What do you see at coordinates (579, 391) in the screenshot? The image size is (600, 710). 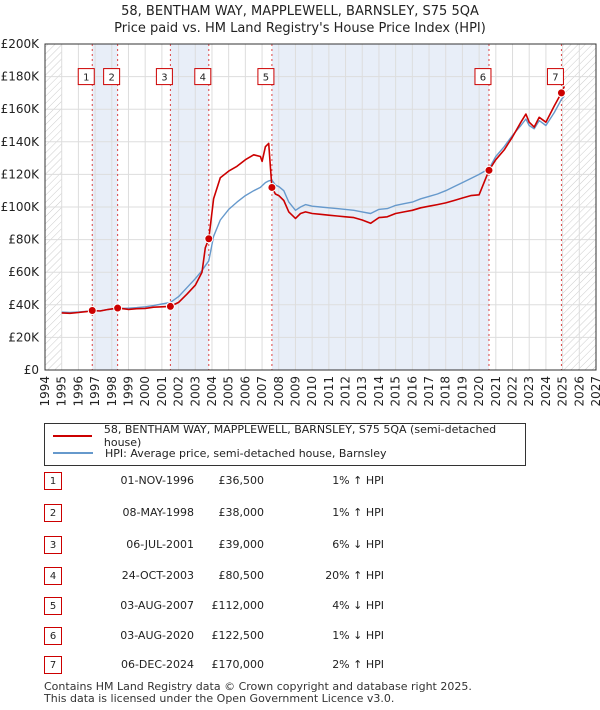 I see `x-tick-label: 2026` at bounding box center [579, 391].